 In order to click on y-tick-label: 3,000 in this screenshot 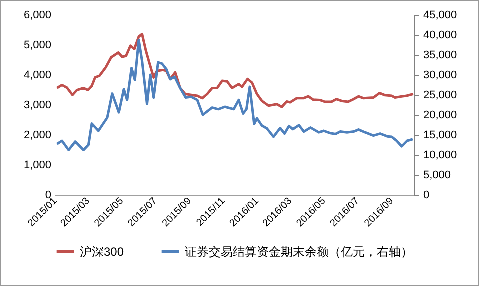, I will do `click(38, 106)`.